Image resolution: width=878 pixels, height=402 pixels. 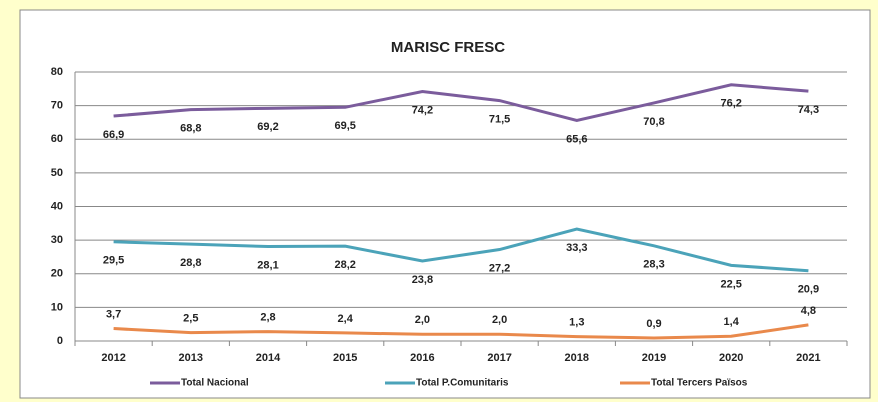 What do you see at coordinates (576, 139) in the screenshot?
I see `data-label: 65,6` at bounding box center [576, 139].